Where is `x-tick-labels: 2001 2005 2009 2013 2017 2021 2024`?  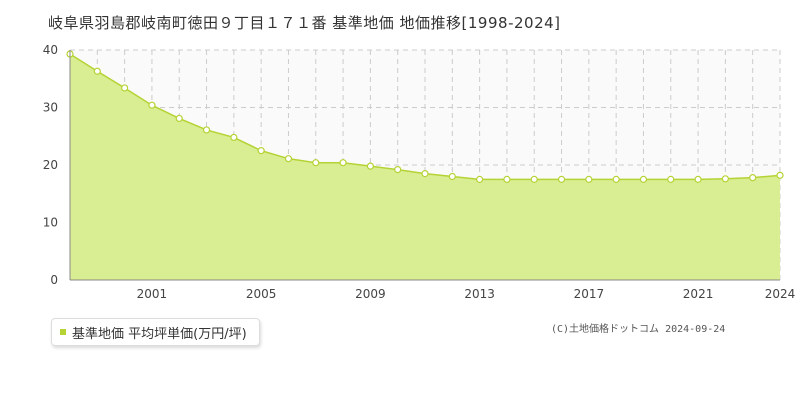
x-tick-labels: 2001 2005 2009 2013 2017 2021 2024 is located at coordinates (466, 294).